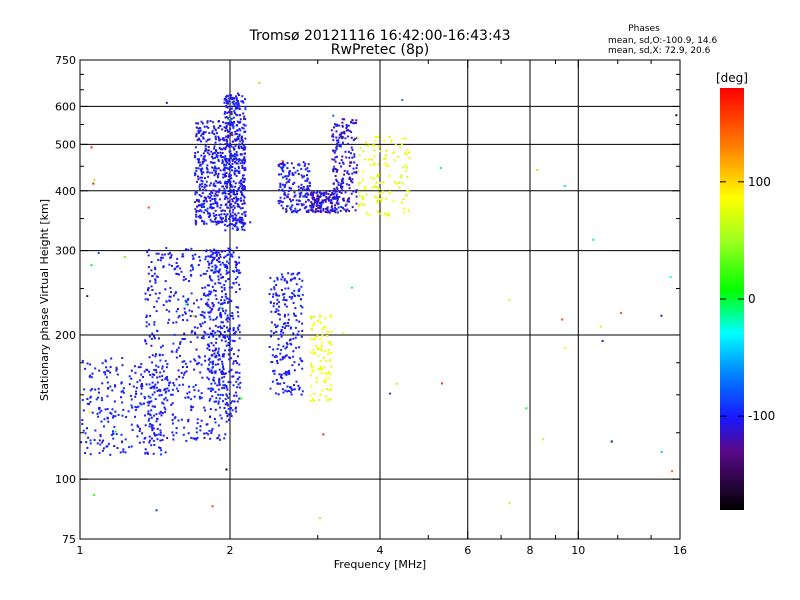 This screenshot has height=600, width=800. What do you see at coordinates (659, 51) in the screenshot?
I see `stats-line-x: mean, sd,X: 72.9, 20.6` at bounding box center [659, 51].